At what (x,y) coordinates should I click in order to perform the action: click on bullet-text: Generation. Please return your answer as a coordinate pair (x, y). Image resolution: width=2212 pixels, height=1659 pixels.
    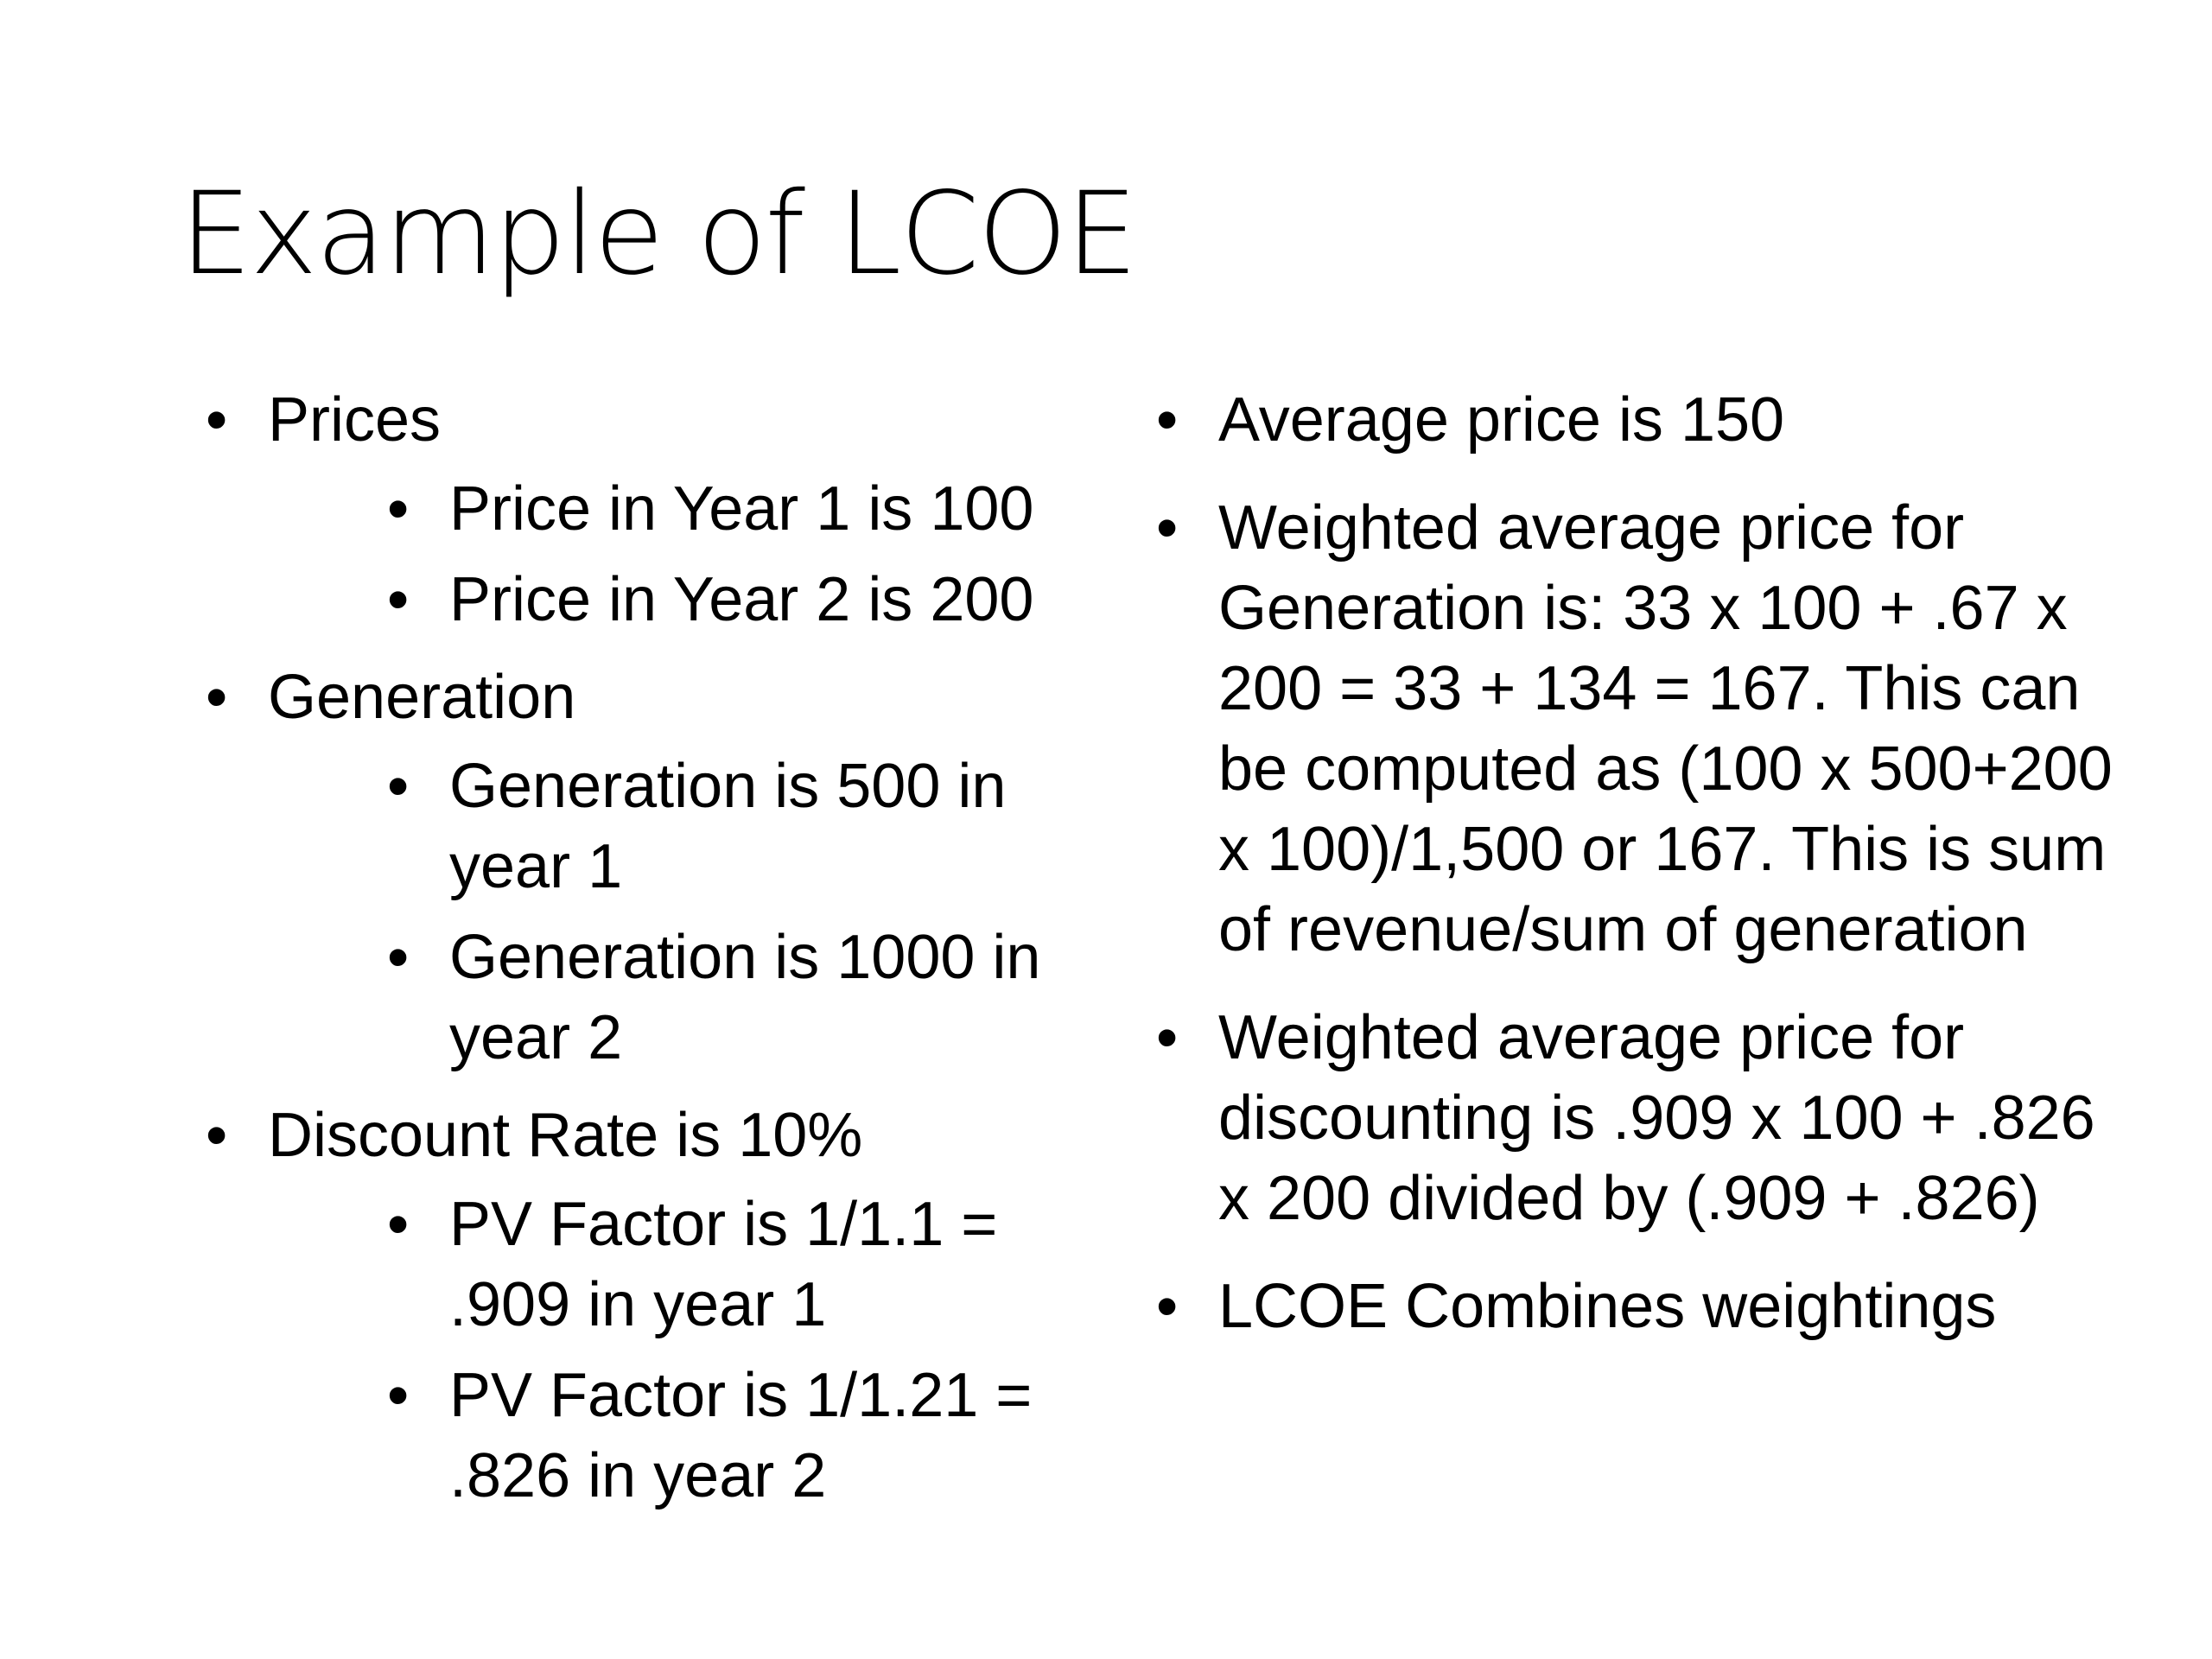
    Looking at the image, I should click on (422, 697).